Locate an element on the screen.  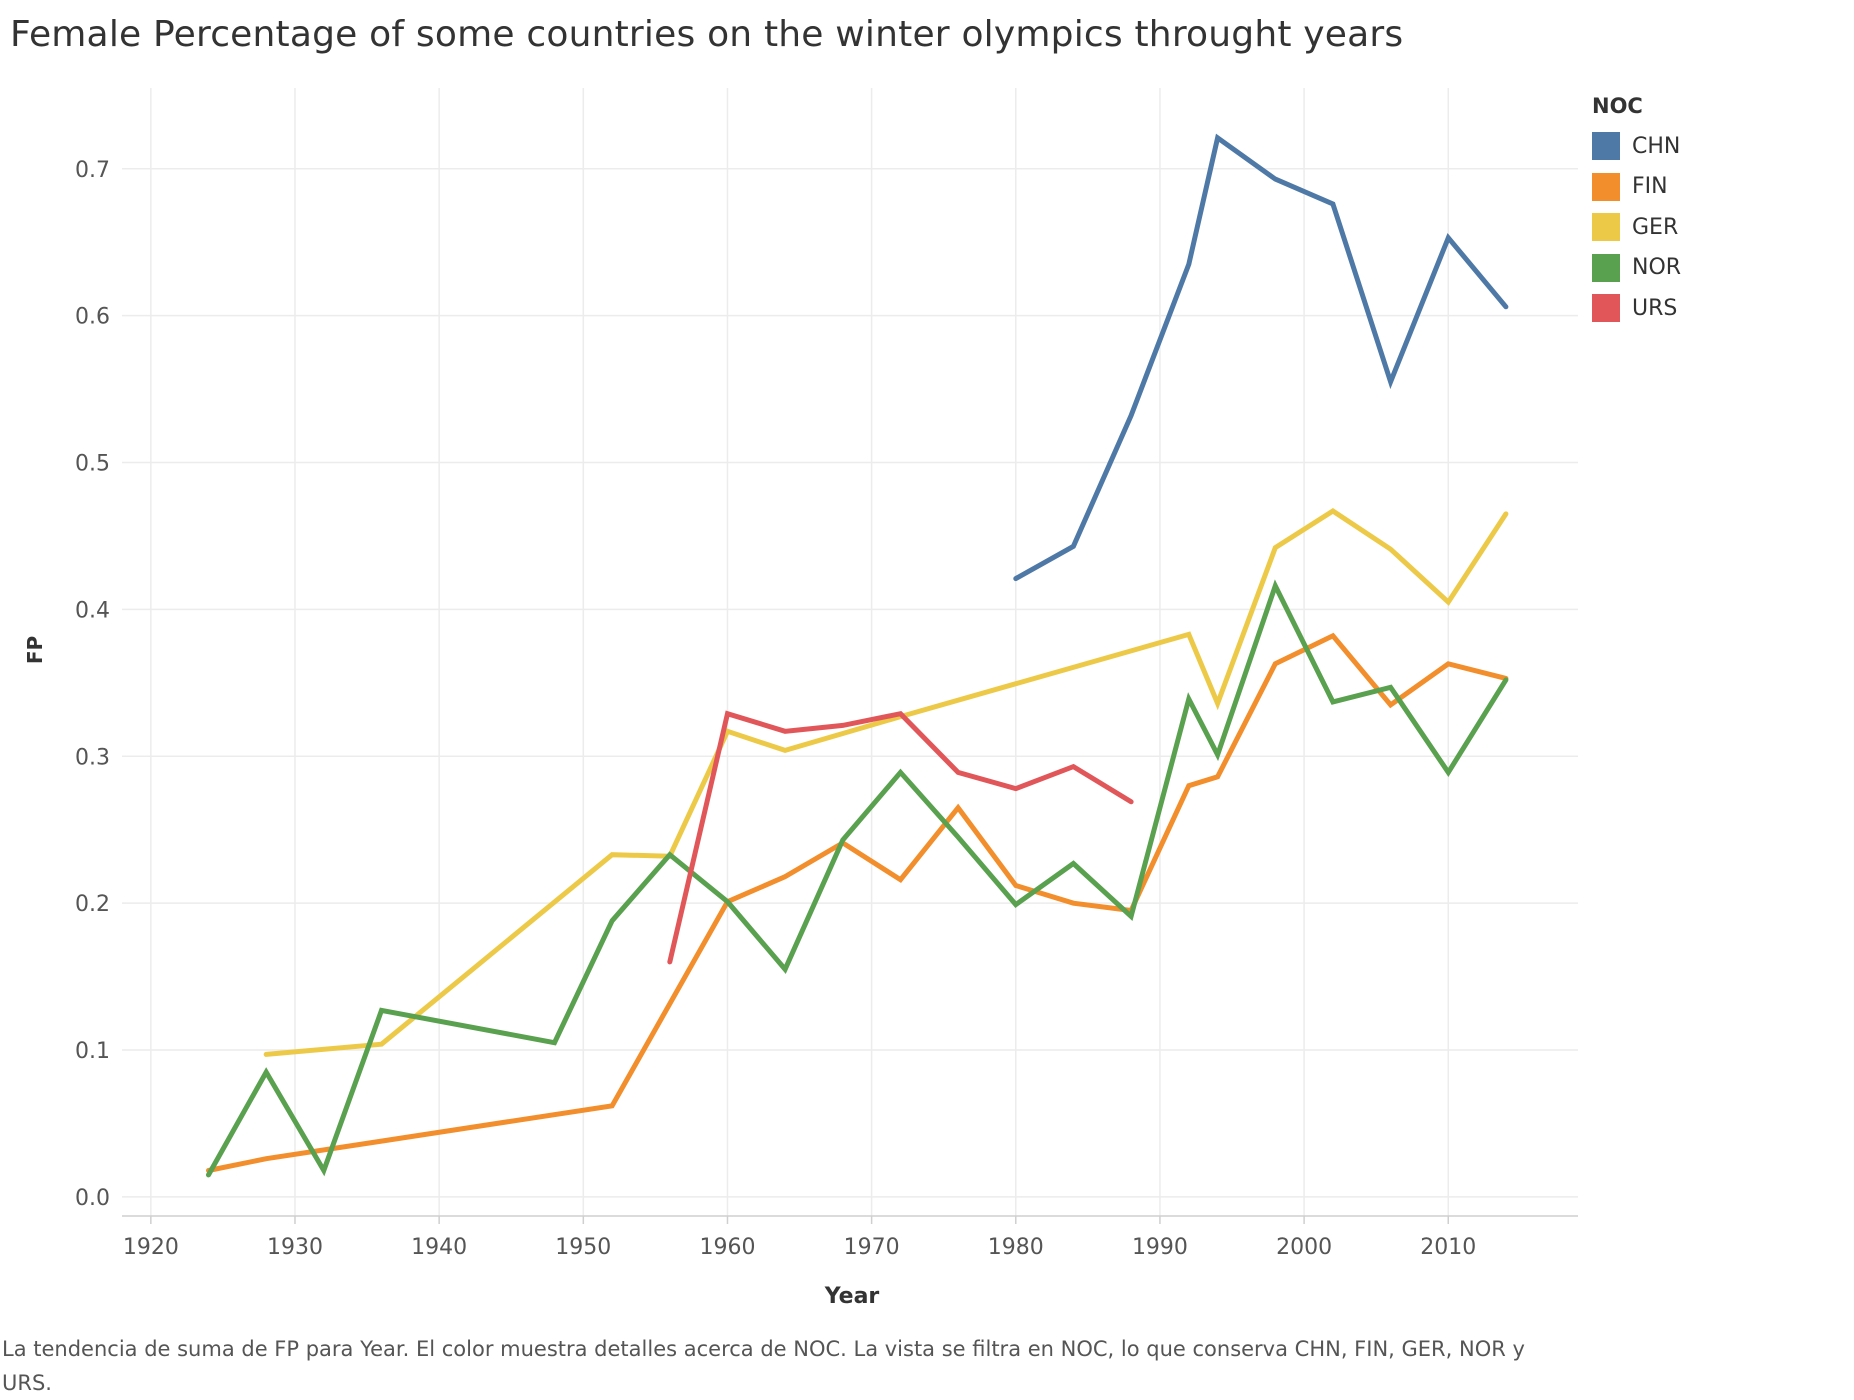
y-tick-label: 0.5 is located at coordinates (92, 464).